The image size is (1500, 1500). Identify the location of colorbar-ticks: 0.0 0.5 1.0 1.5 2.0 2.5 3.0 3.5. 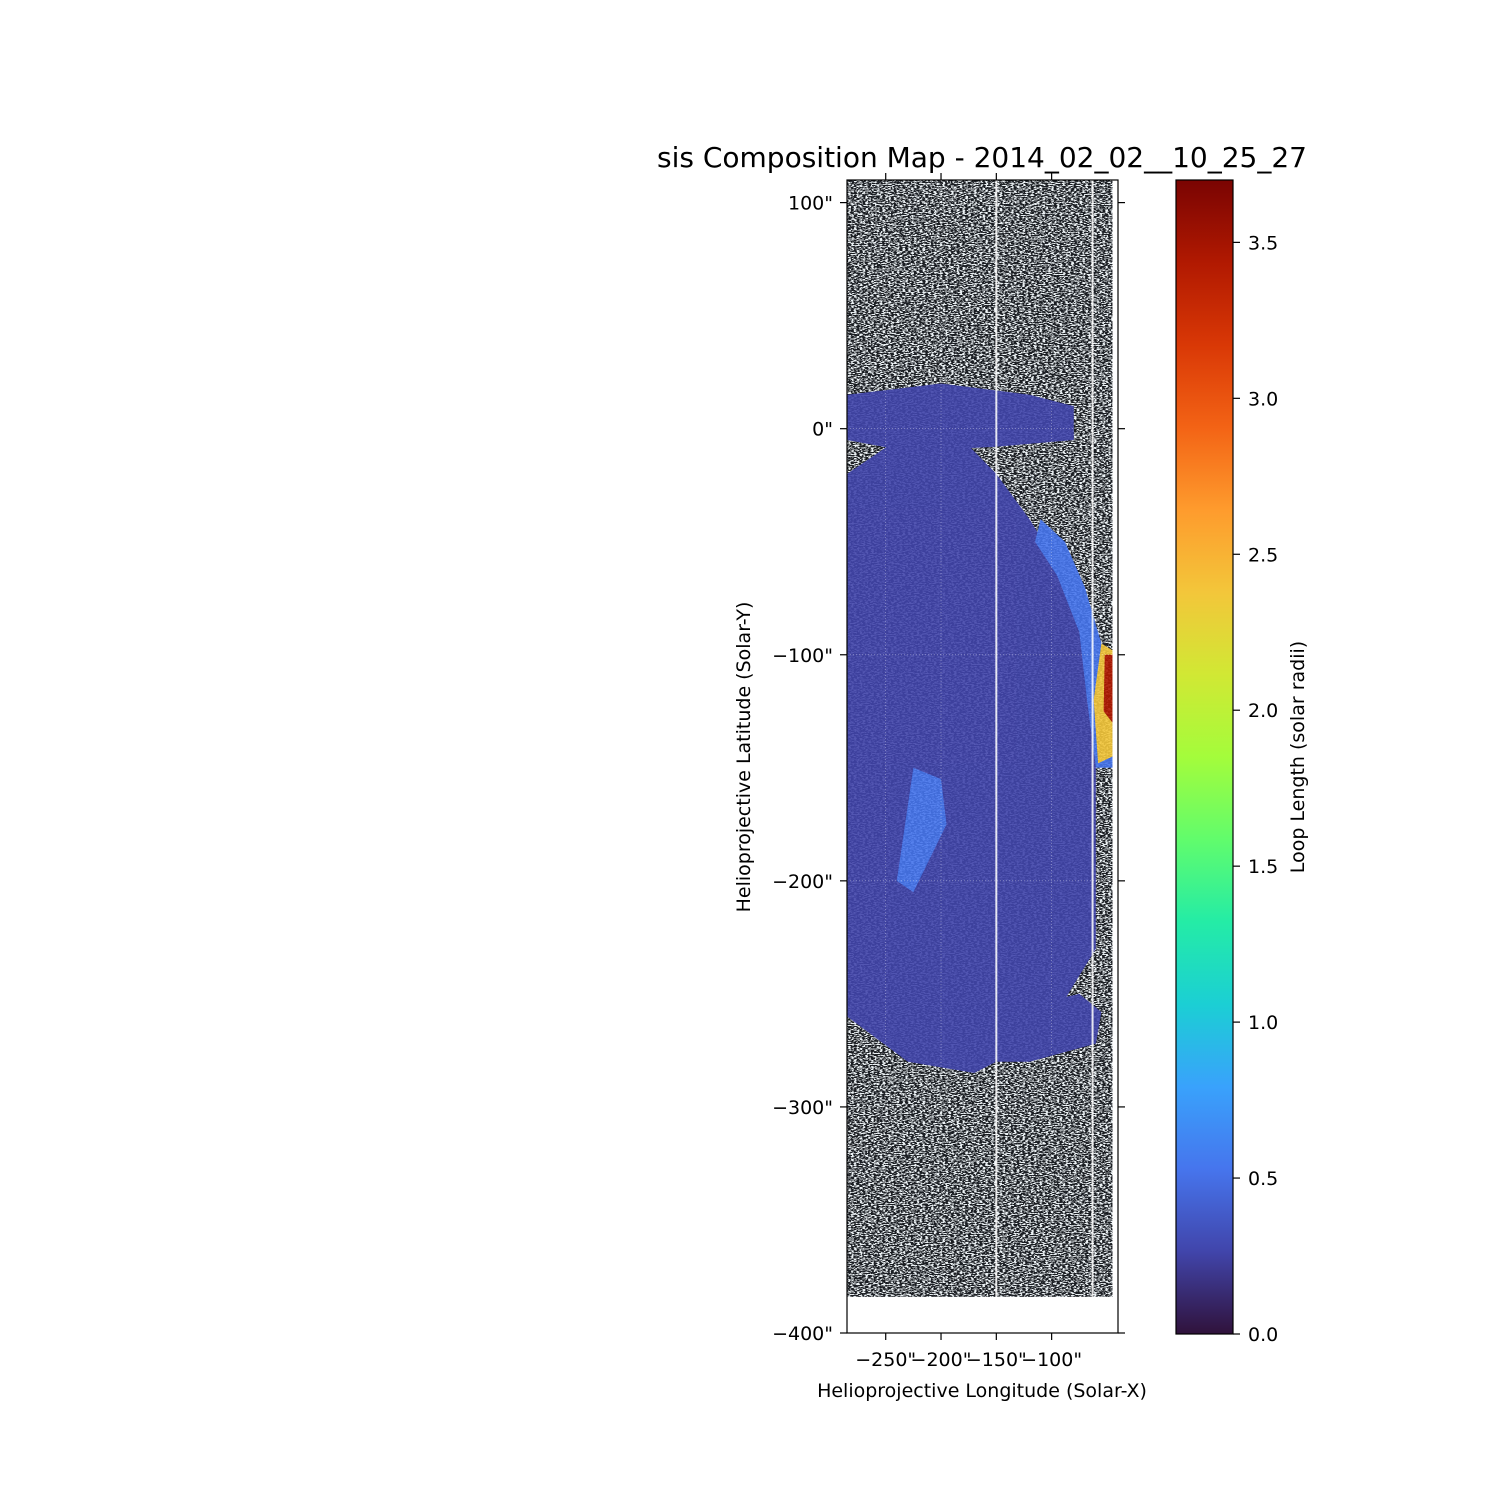
(1255, 789).